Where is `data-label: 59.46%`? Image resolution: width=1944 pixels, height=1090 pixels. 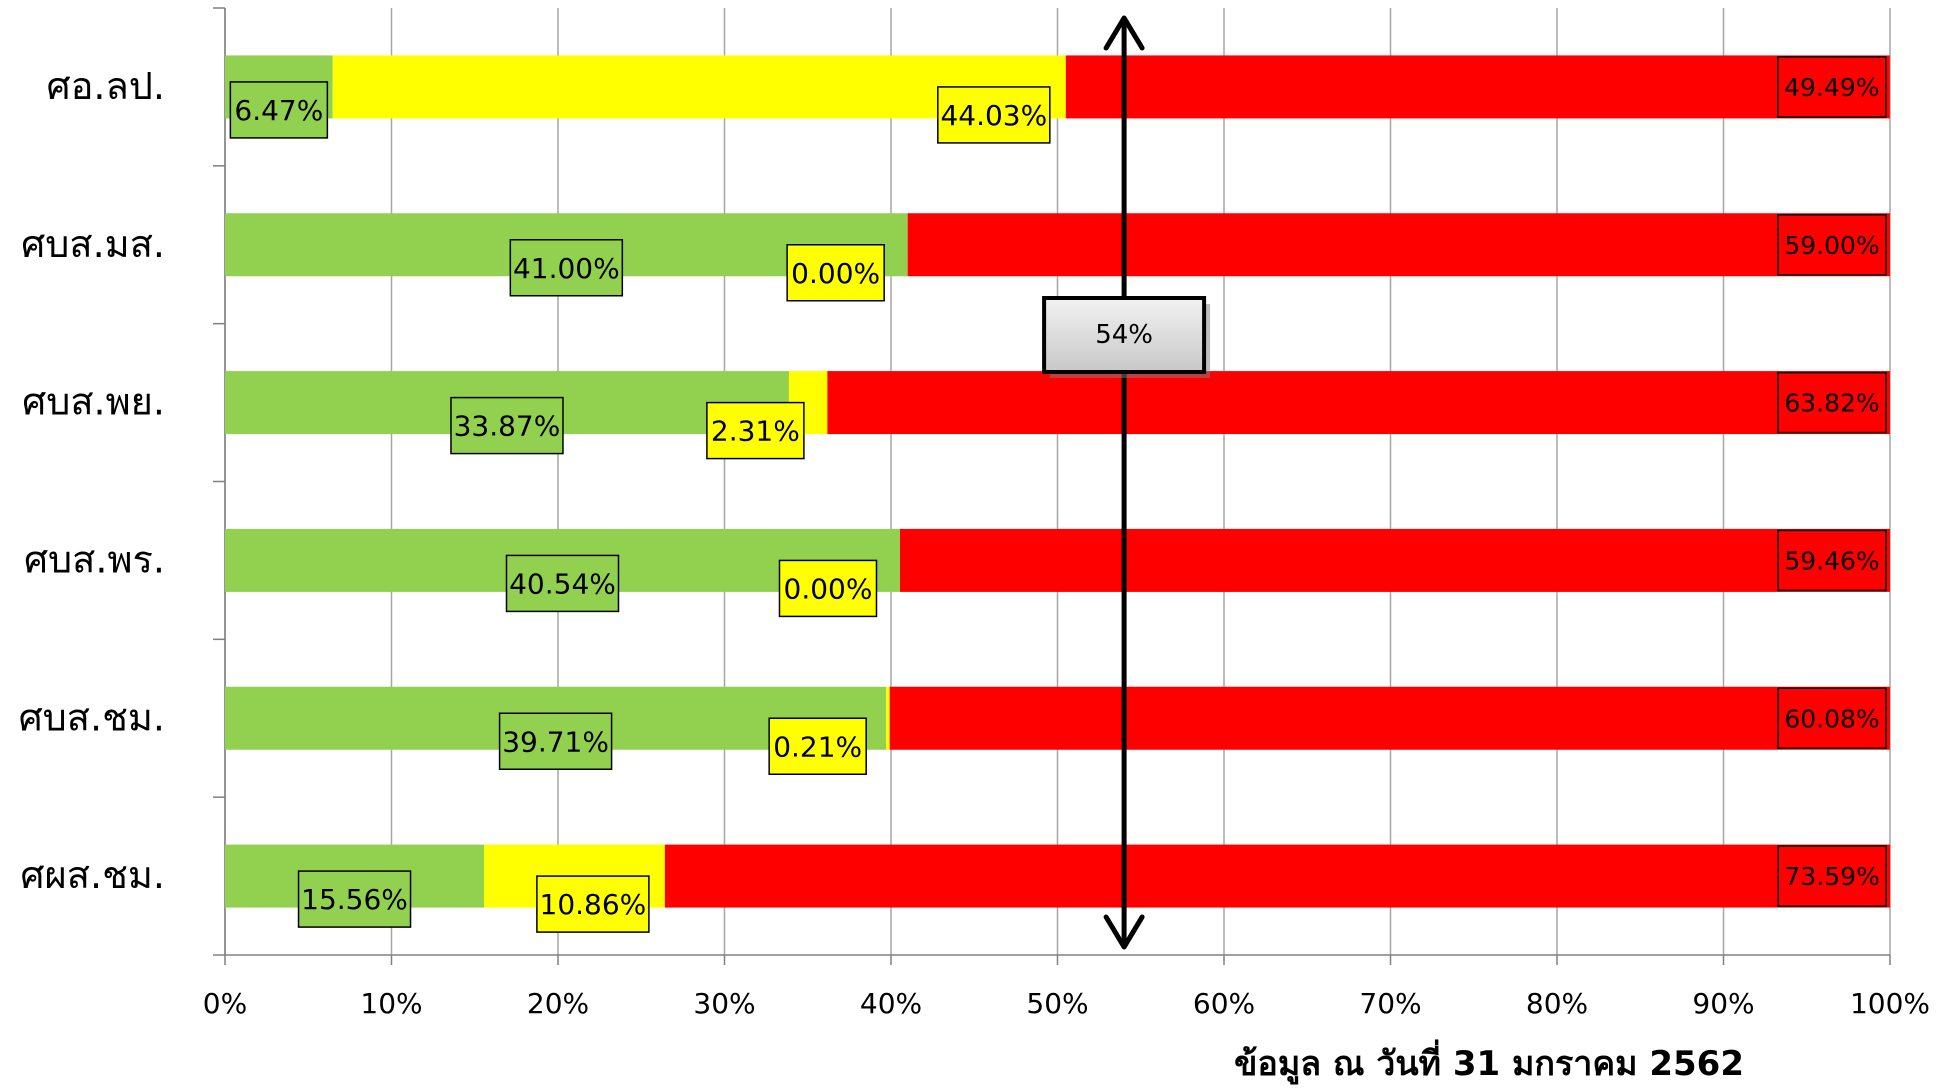 data-label: 59.46% is located at coordinates (1831, 560).